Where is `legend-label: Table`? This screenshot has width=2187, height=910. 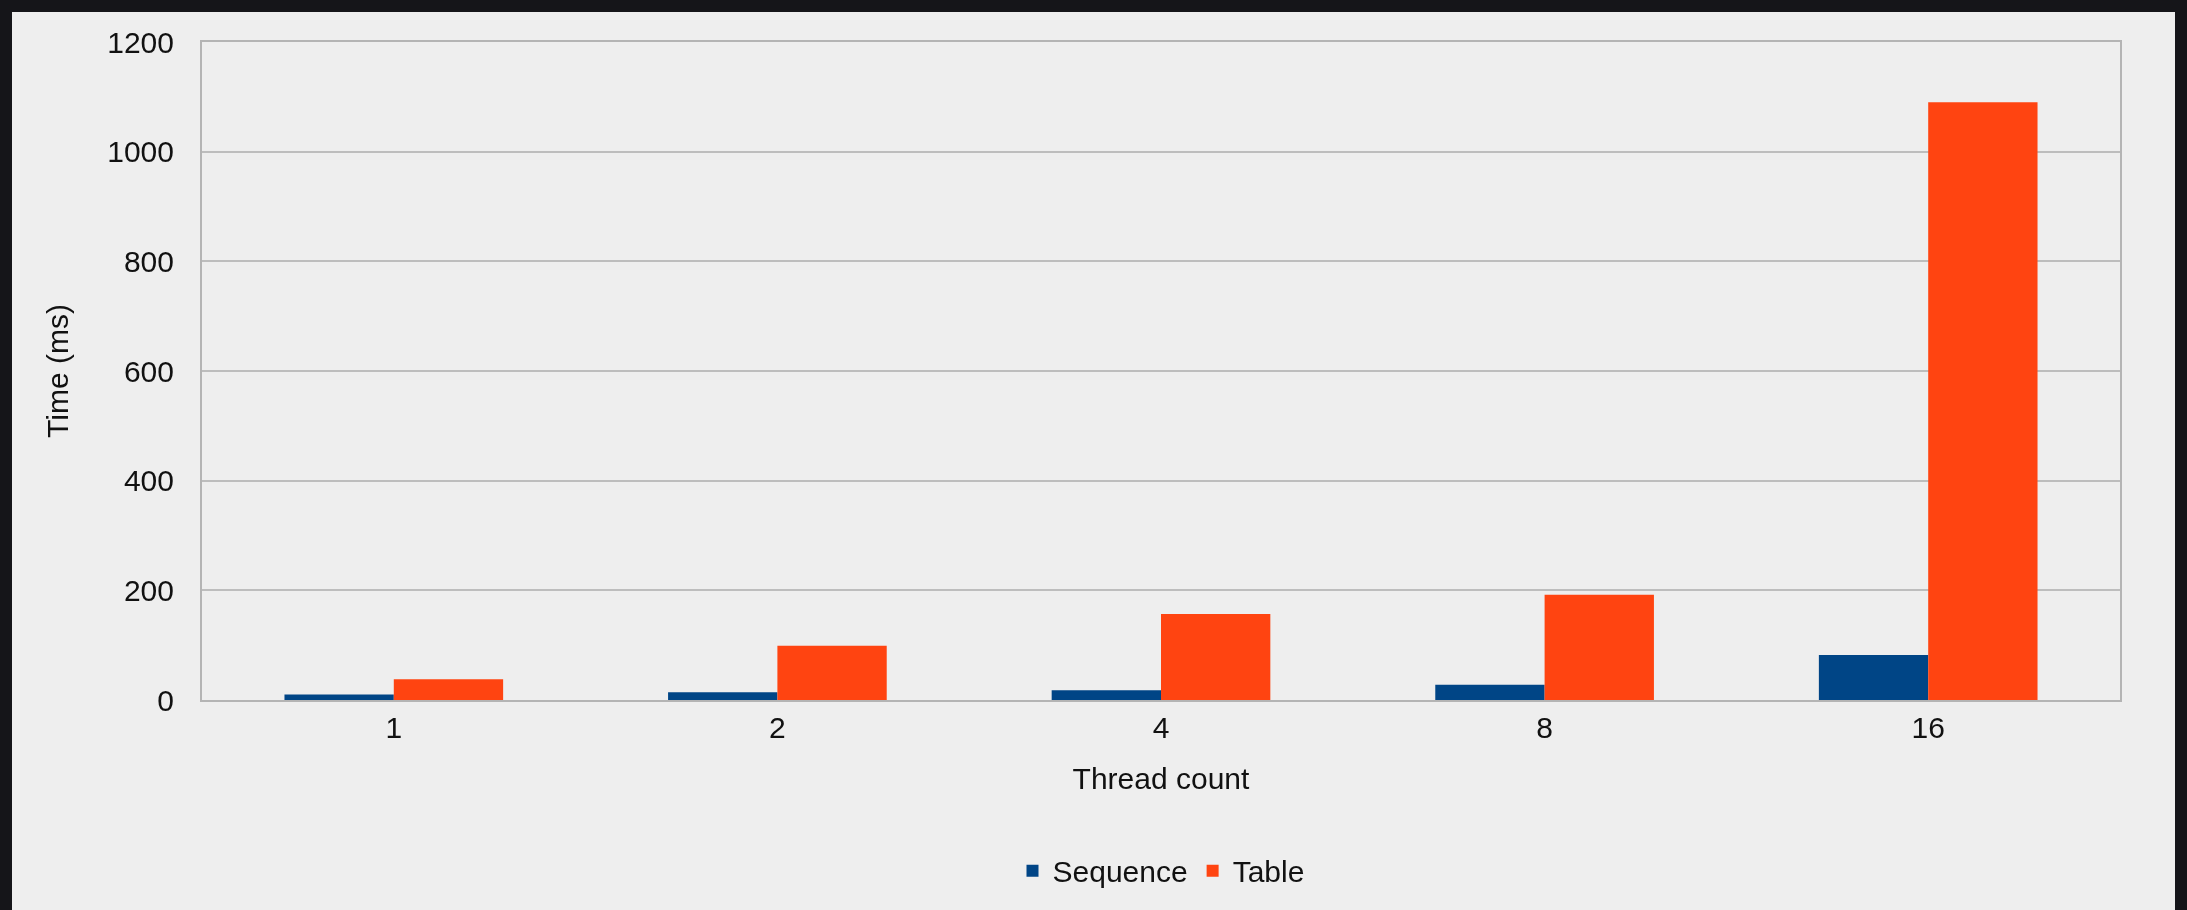 legend-label: Table is located at coordinates (1268, 872).